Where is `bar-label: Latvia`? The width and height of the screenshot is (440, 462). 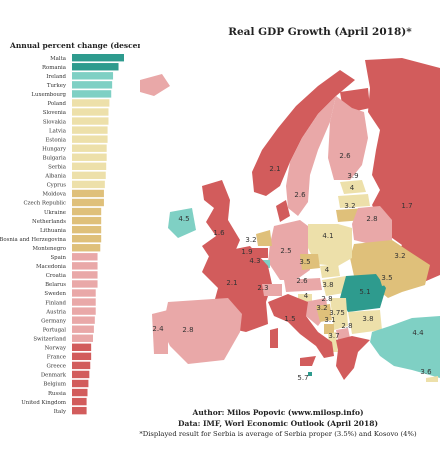 bar-label: Latvia is located at coordinates (58, 131).